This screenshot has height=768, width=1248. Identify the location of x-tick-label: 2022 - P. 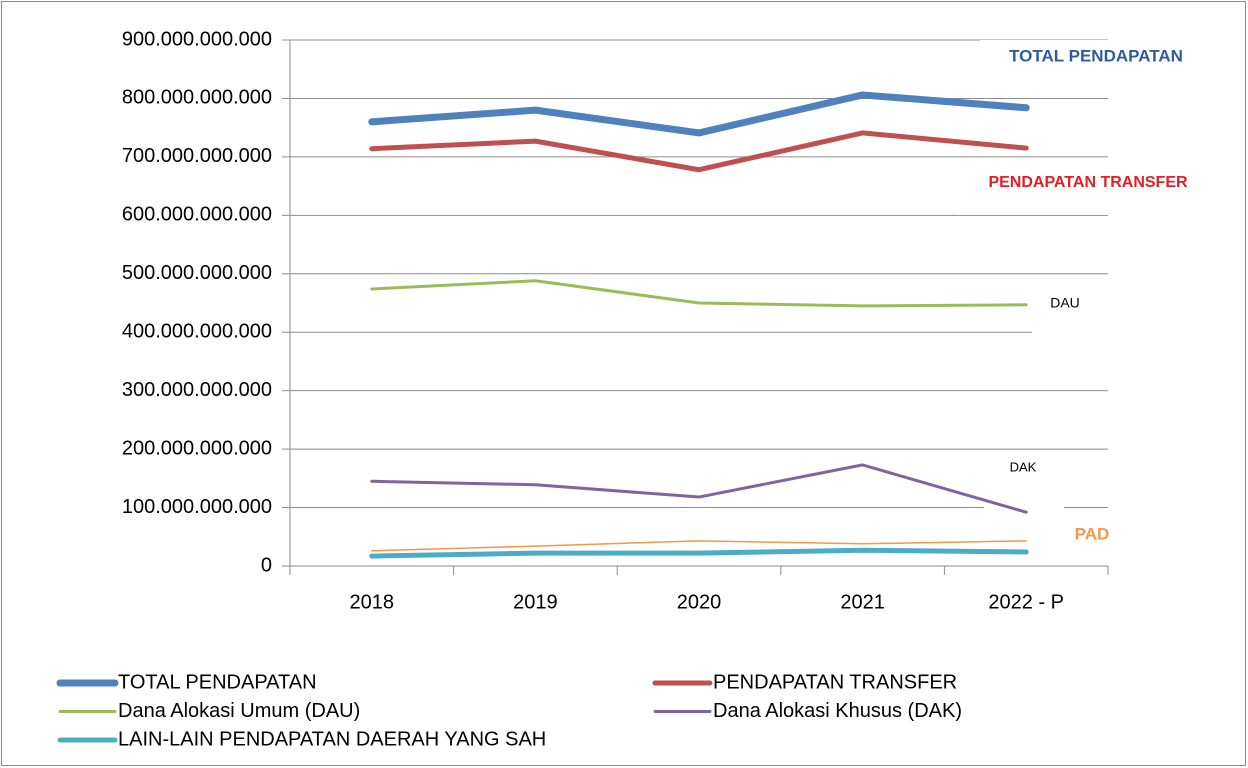
(1026, 602).